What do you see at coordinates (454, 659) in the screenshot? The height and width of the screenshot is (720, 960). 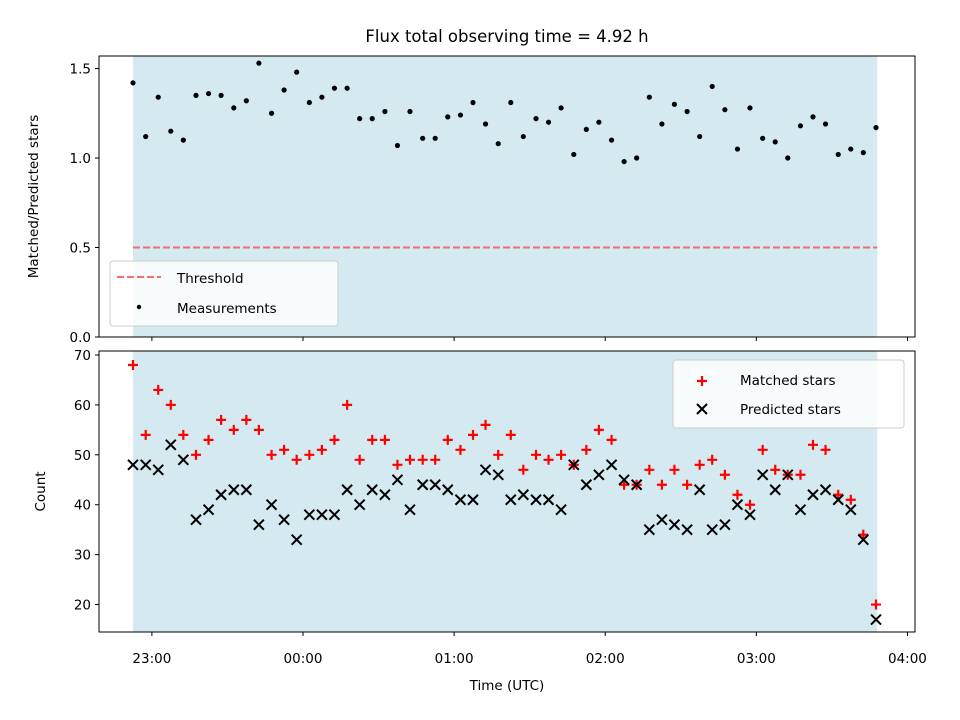 I see `x-tick-label: 01:00` at bounding box center [454, 659].